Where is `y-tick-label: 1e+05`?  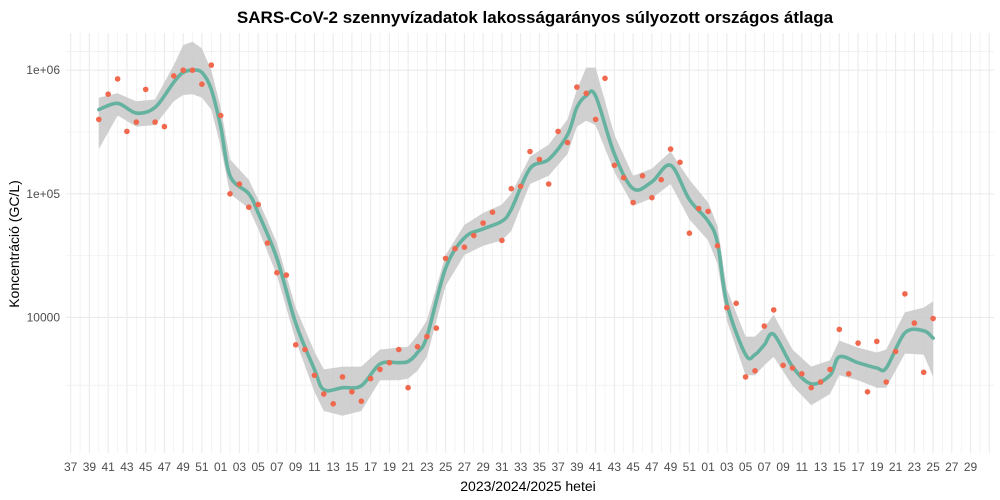 y-tick-label: 1e+05 is located at coordinates (43, 194).